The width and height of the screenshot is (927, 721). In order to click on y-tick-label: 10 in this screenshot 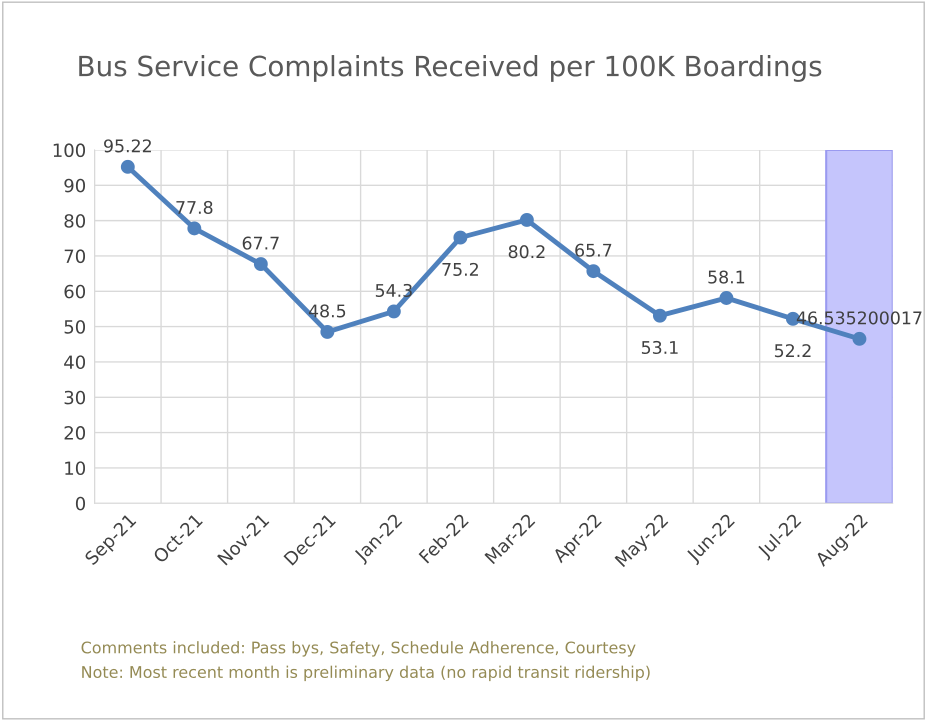, I will do `click(75, 468)`.